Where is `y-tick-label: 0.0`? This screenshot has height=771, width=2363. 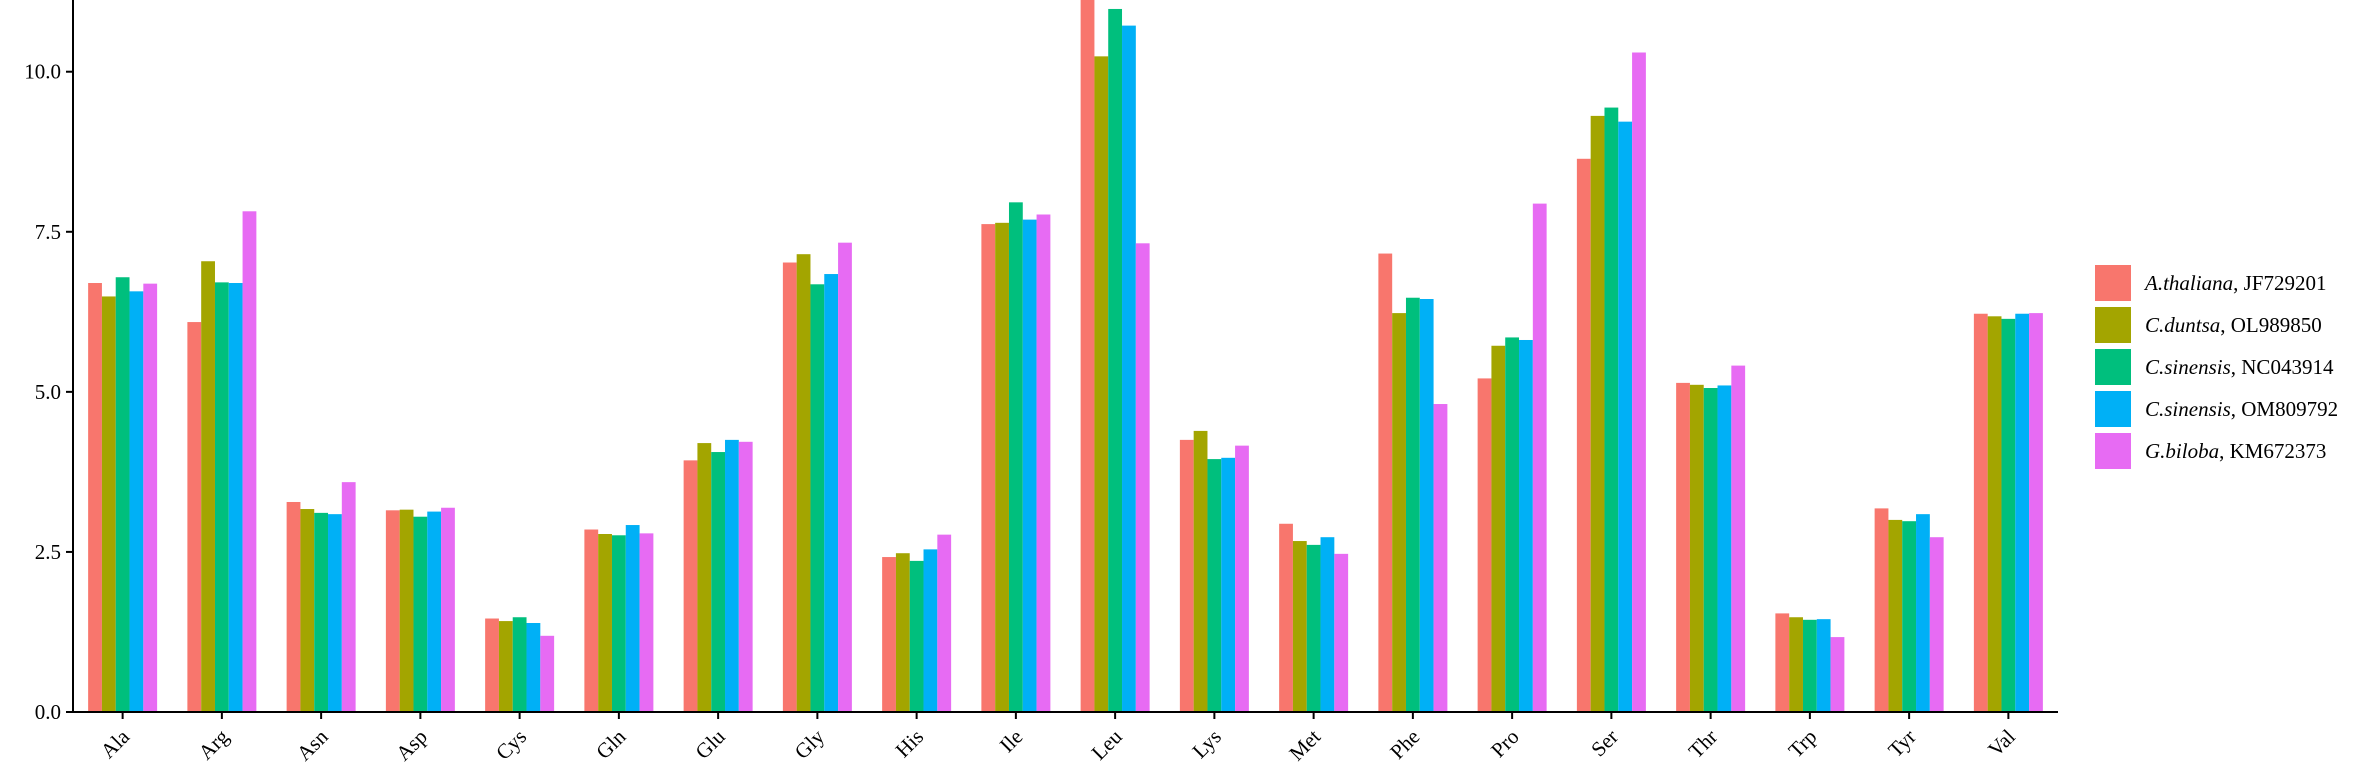
y-tick-label: 0.0 is located at coordinates (48, 712).